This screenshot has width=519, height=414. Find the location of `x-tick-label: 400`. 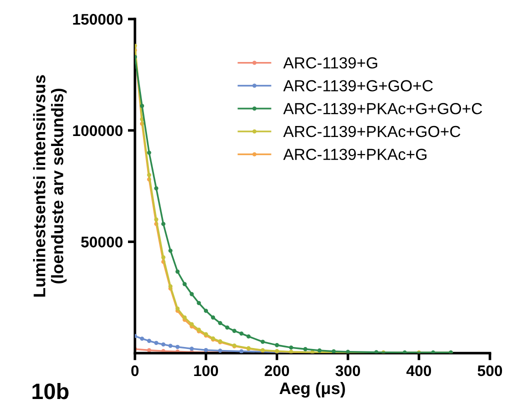

x-tick-label: 400 is located at coordinates (419, 370).